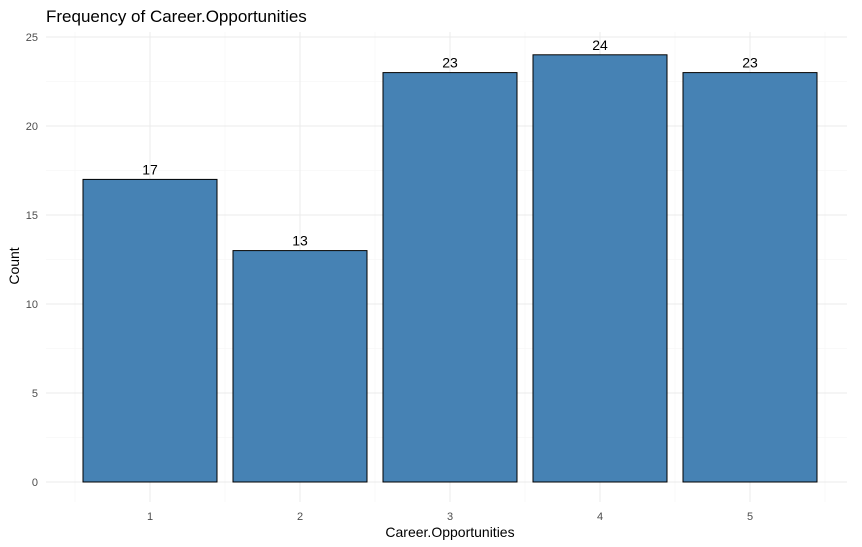  Describe the element at coordinates (32, 38) in the screenshot. I see `y-tick-label: 25` at that location.